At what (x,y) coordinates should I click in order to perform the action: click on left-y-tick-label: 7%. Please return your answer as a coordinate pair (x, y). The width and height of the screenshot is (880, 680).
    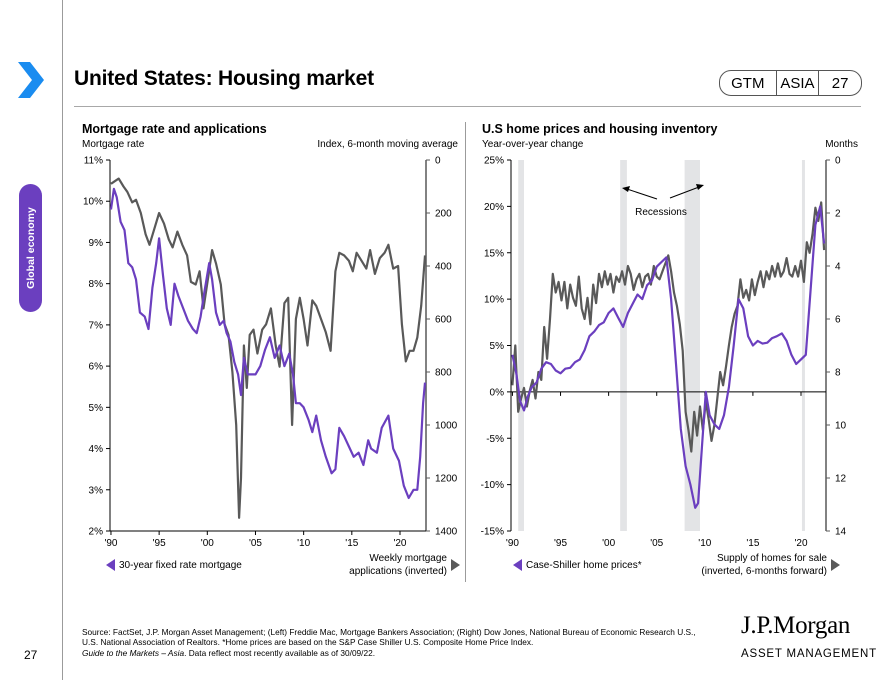
    Looking at the image, I should click on (96, 325).